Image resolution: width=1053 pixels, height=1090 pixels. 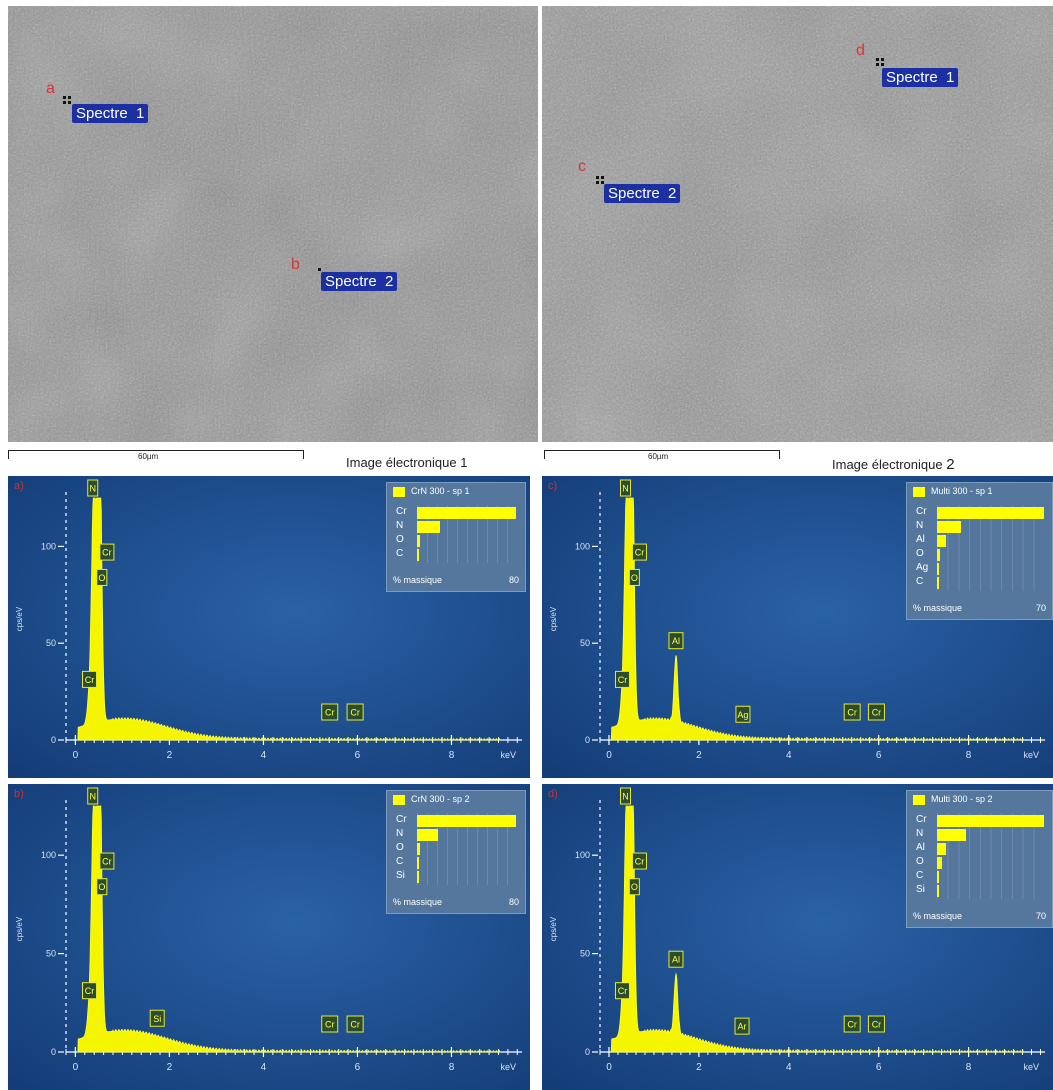 I want to click on peak-label-text: Ar, so click(x=742, y=1027).